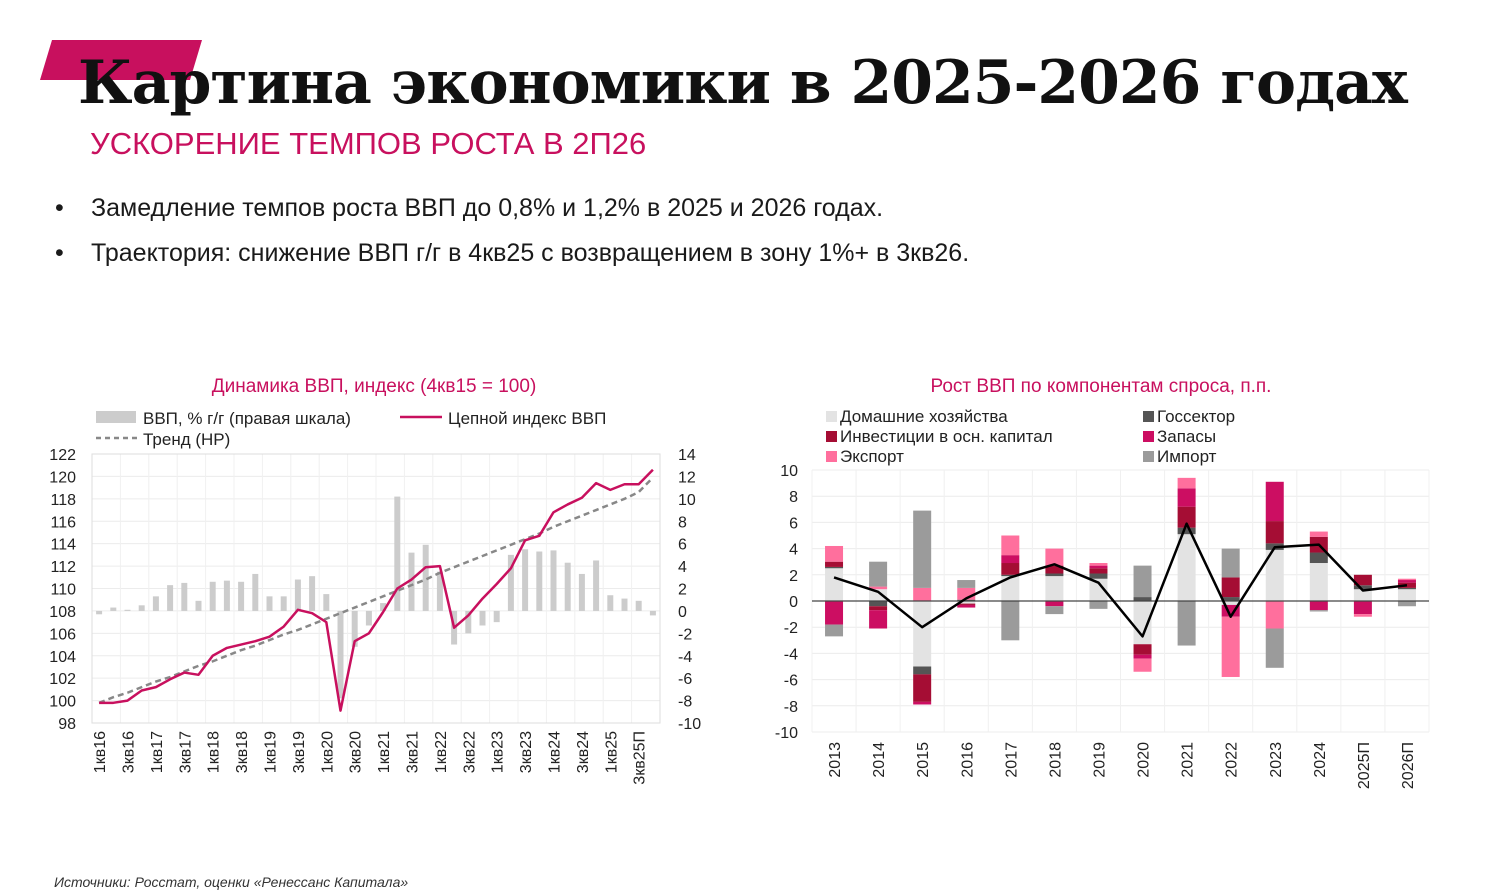  I want to click on right-axis-tick-label: -8, so click(685, 702).